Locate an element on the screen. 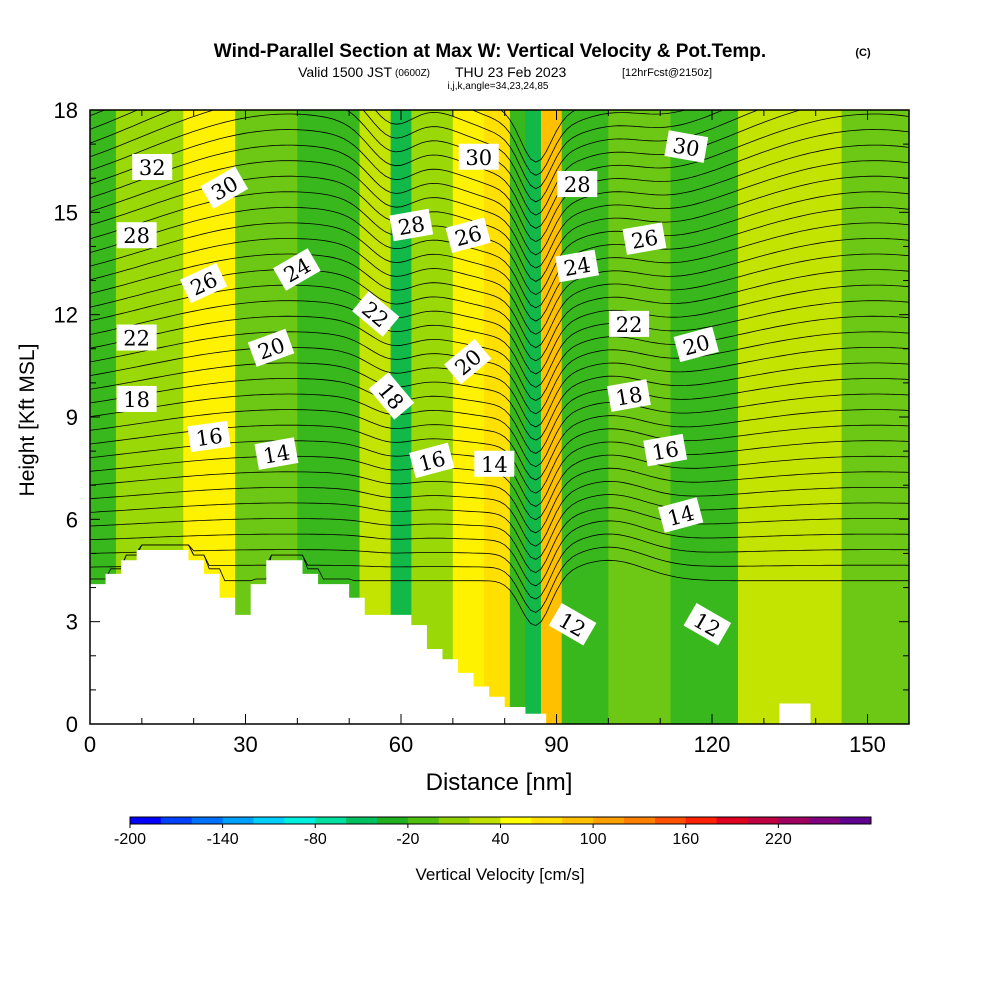 Image resolution: width=1000 pixels, height=1000 pixels. y-tick-label: 6 is located at coordinates (72, 519).